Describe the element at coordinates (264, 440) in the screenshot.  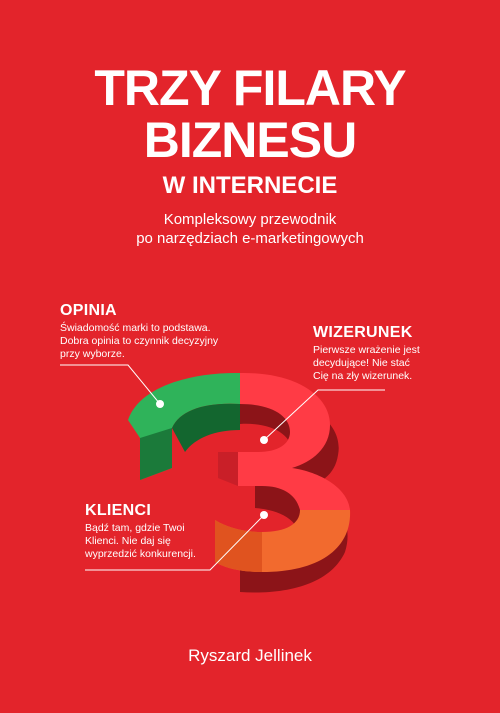
I see `wizerunek-dot` at that location.